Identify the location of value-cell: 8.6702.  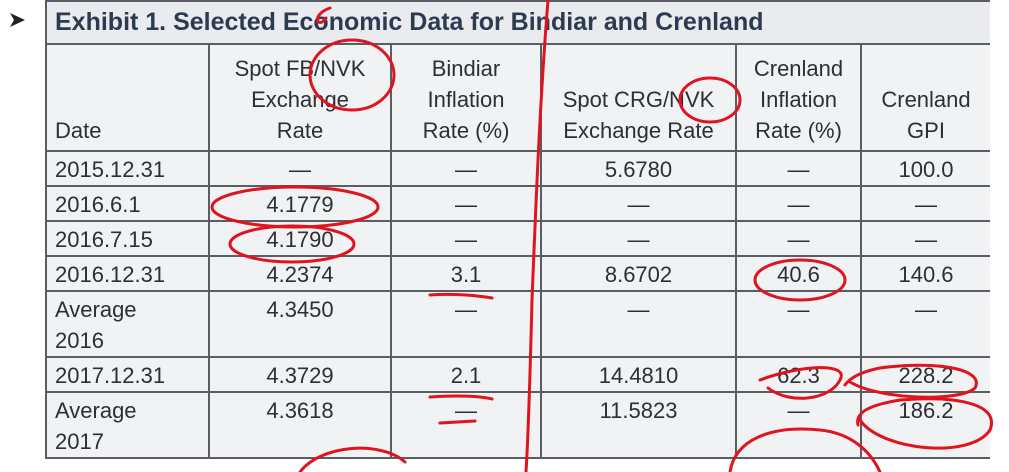
(638, 273).